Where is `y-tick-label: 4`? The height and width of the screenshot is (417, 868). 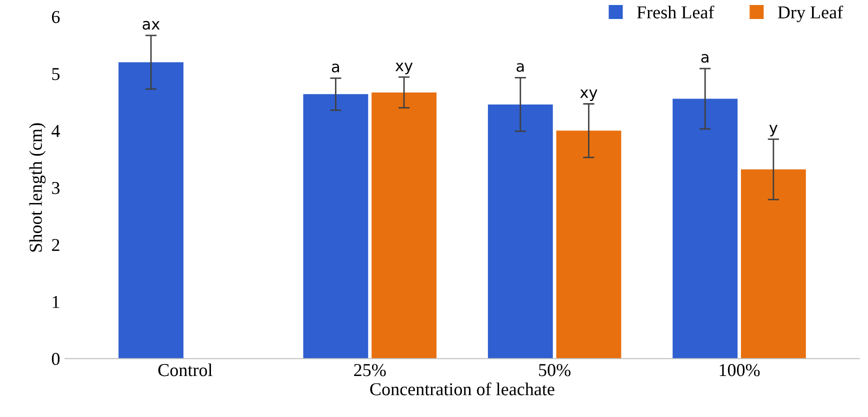
y-tick-label: 4 is located at coordinates (56, 131).